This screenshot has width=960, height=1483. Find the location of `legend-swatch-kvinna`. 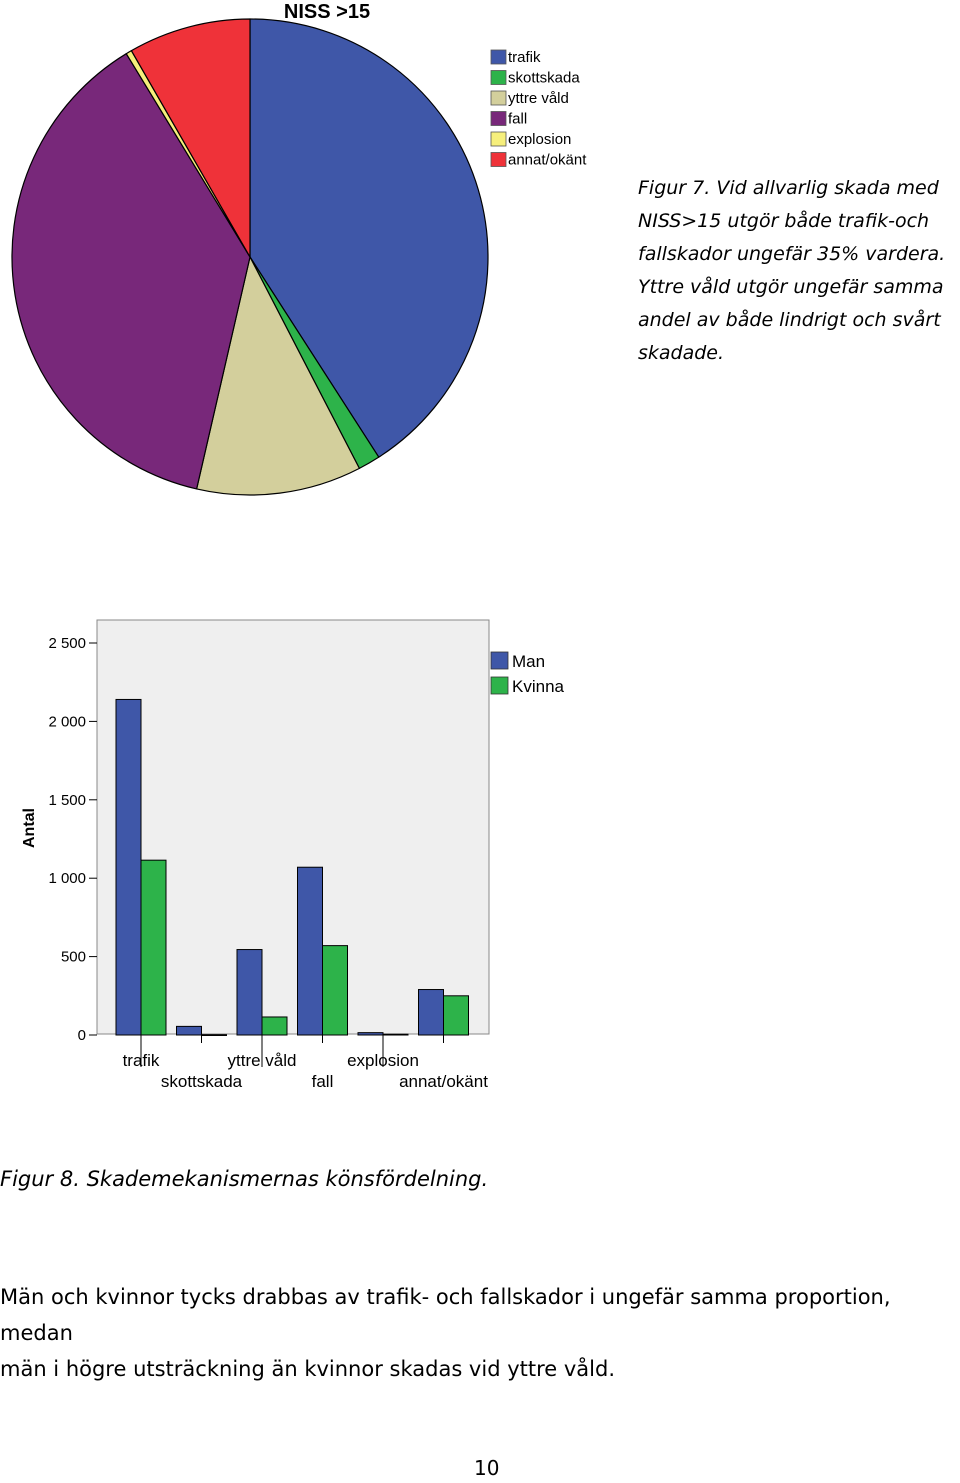

legend-swatch-kvinna is located at coordinates (499, 685).